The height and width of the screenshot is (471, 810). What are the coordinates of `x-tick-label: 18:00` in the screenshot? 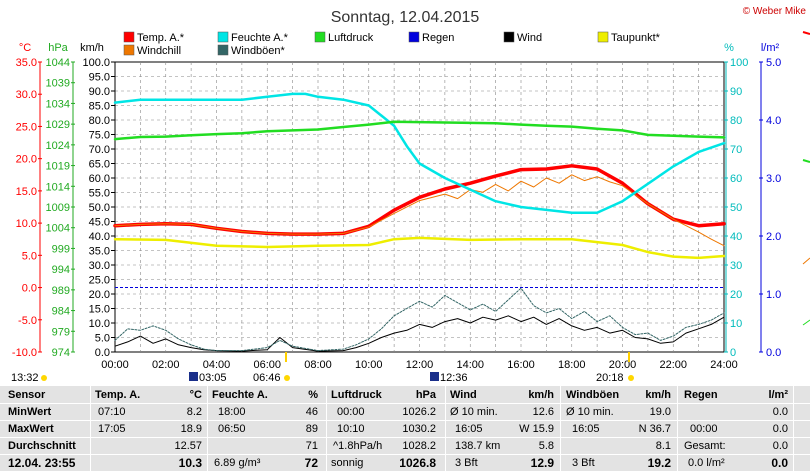 It's located at (572, 365).